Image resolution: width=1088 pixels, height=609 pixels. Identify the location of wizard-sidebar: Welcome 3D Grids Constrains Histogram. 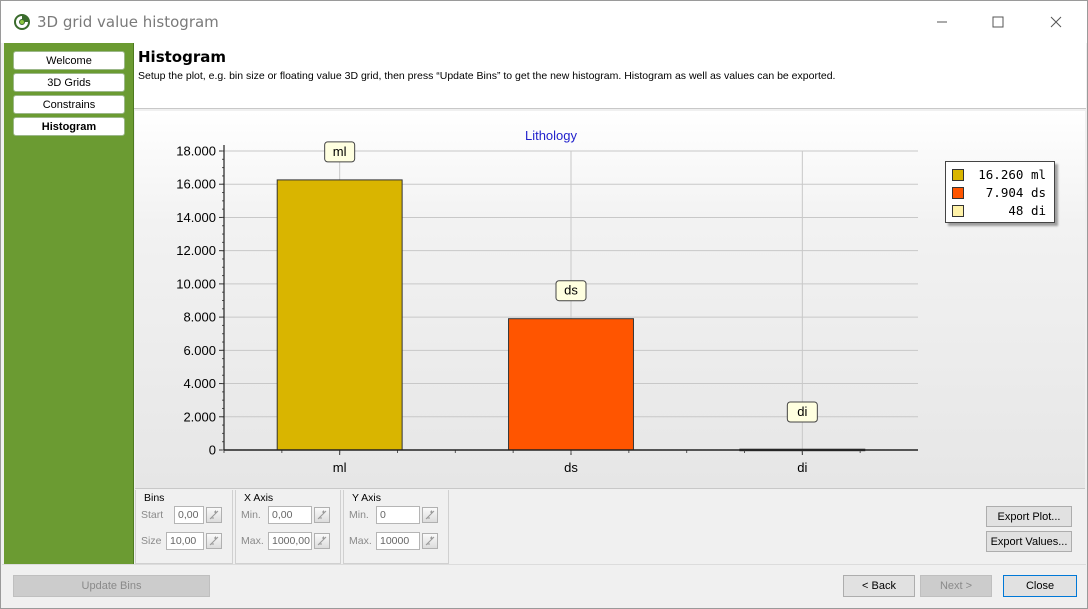
(69, 303).